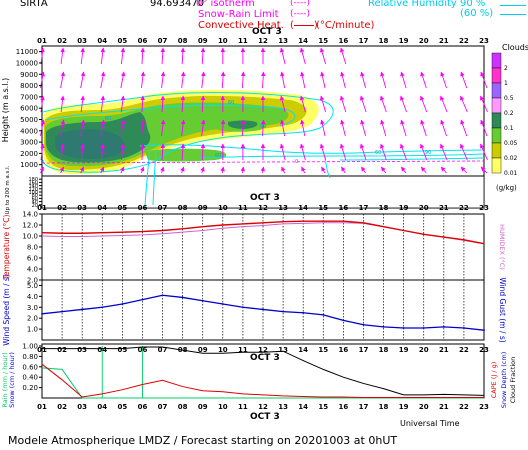 This screenshot has height=450, width=528. Describe the element at coordinates (29, 109) in the screenshot. I see `cloud-ytick-6000: 6000` at that location.